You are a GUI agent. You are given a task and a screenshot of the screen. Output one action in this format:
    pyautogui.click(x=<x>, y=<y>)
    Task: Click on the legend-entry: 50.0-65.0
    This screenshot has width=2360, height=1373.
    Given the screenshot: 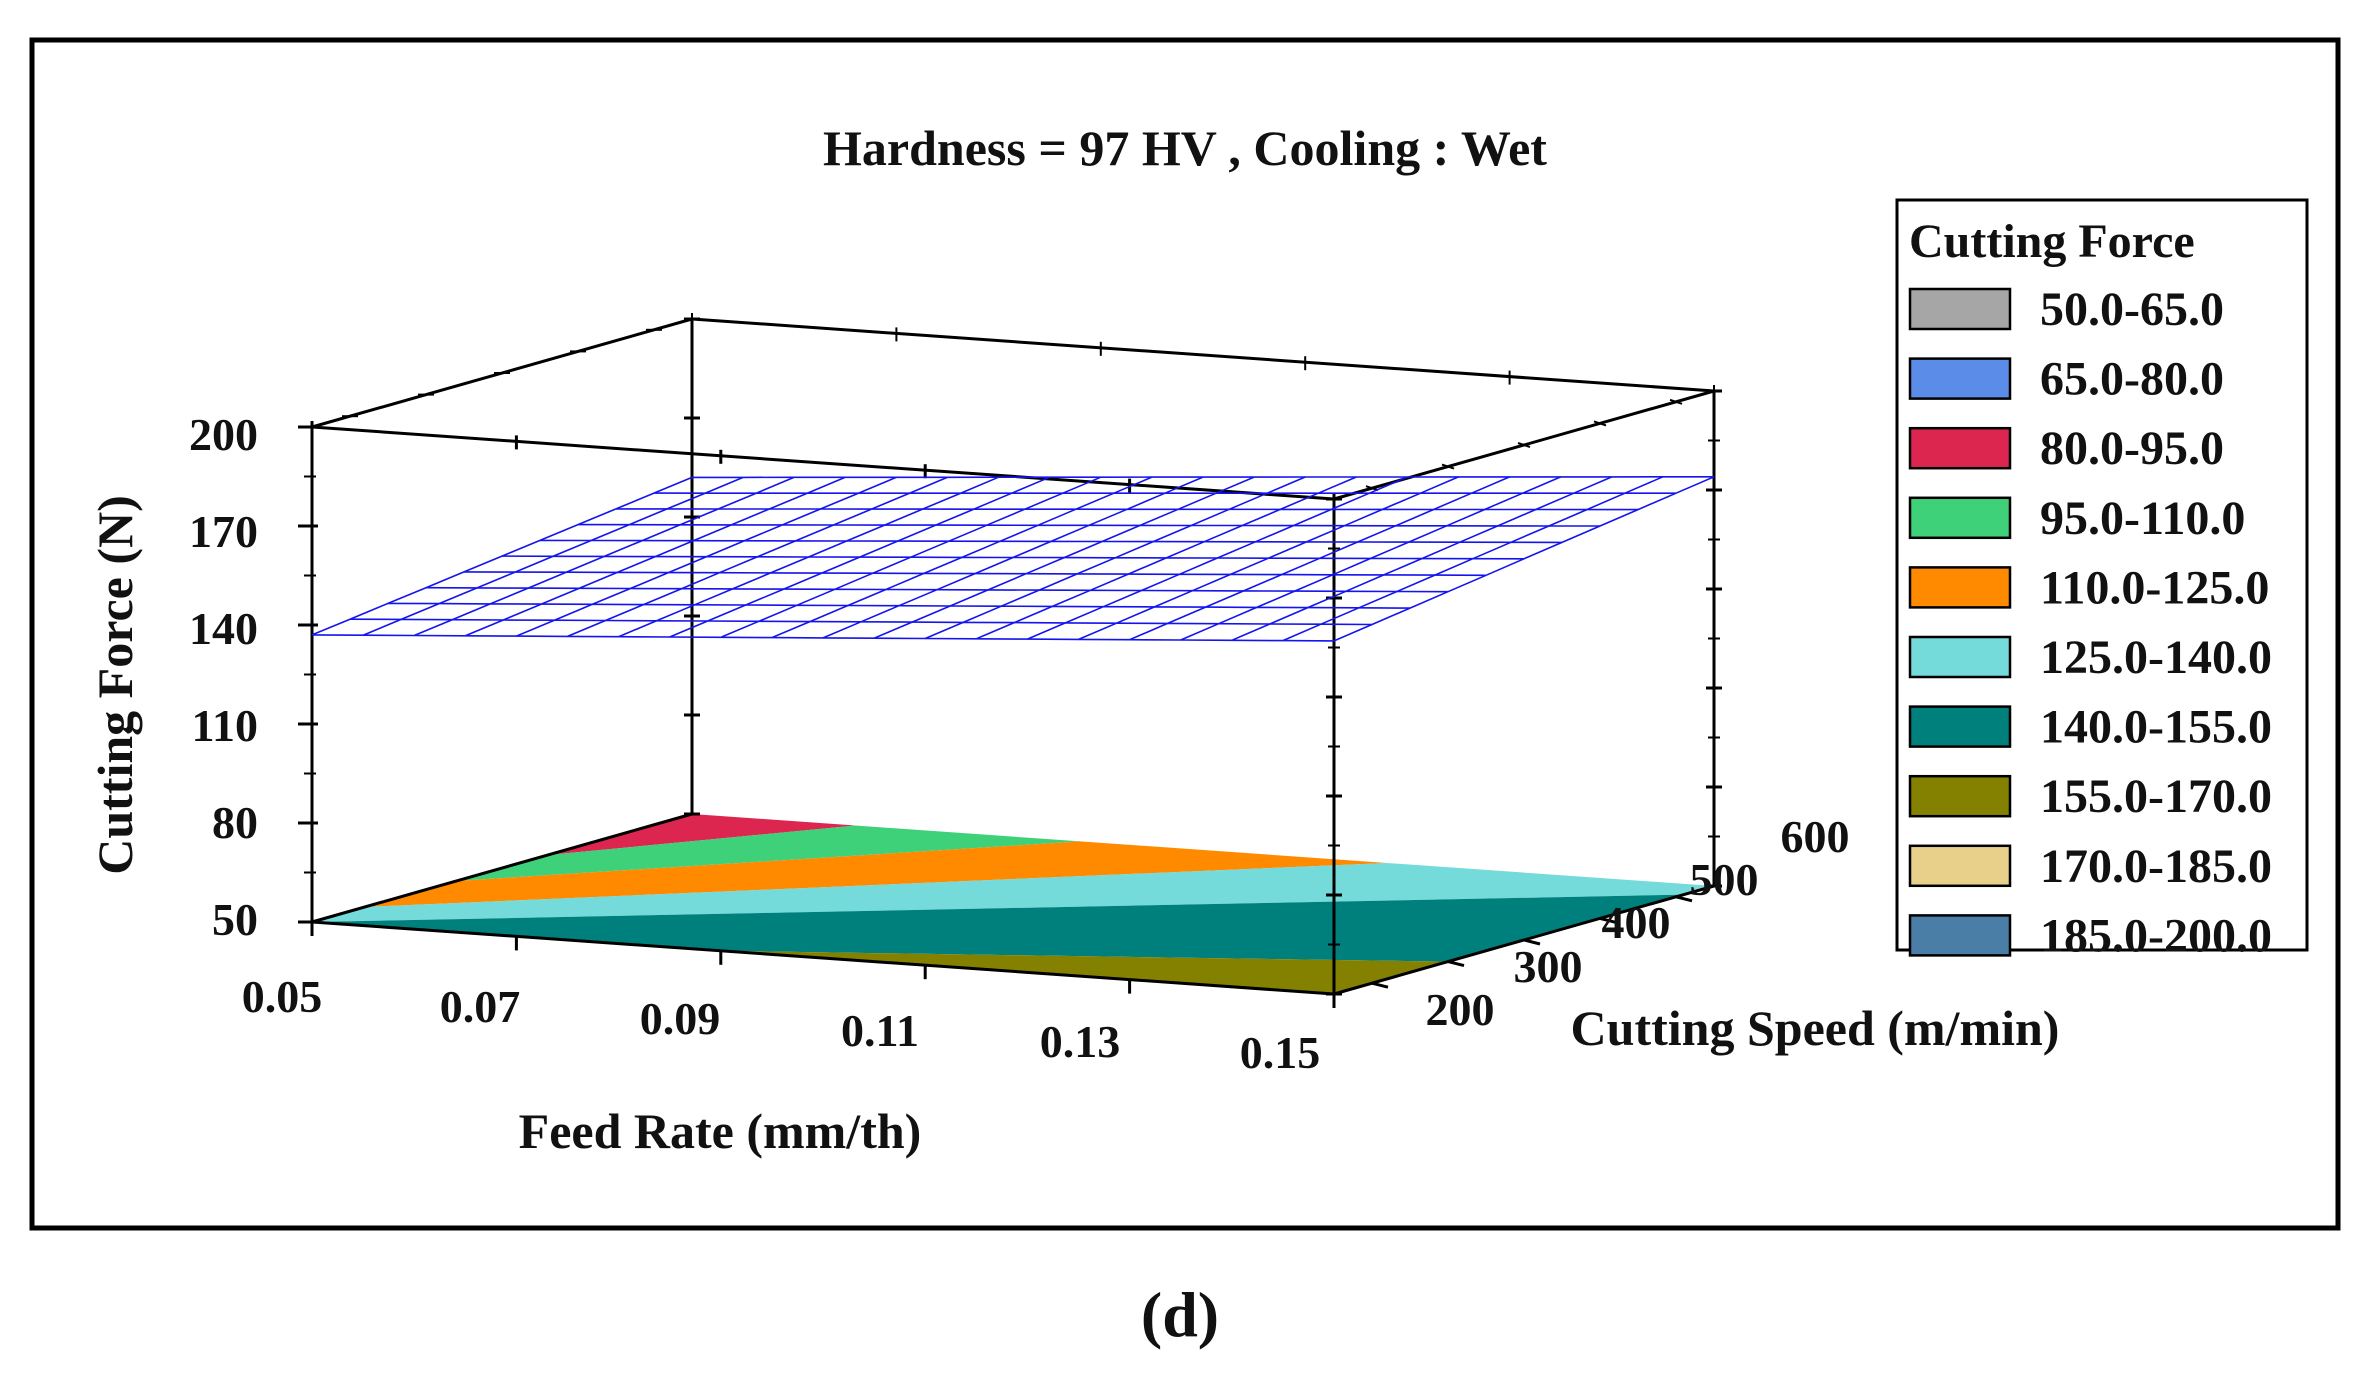 What is the action you would take?
    pyautogui.click(x=2066, y=309)
    